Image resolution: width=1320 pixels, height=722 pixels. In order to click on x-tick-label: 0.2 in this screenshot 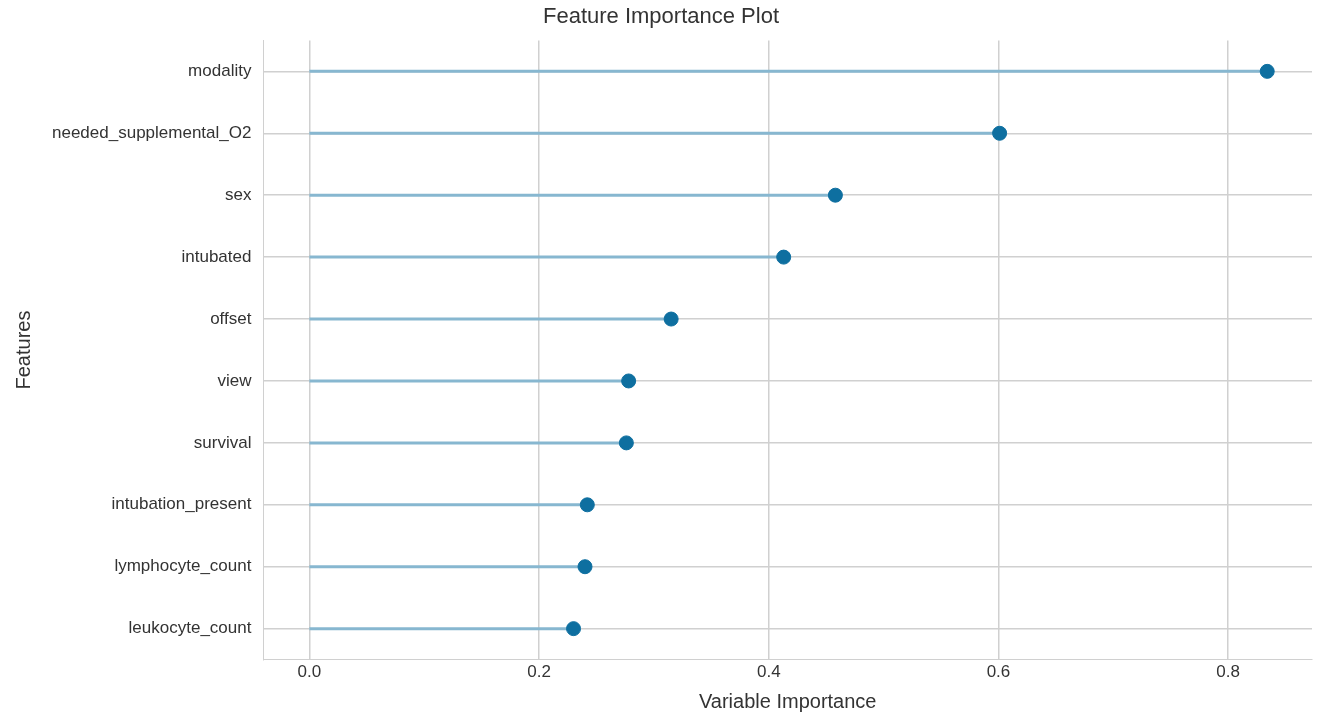, I will do `click(539, 672)`.